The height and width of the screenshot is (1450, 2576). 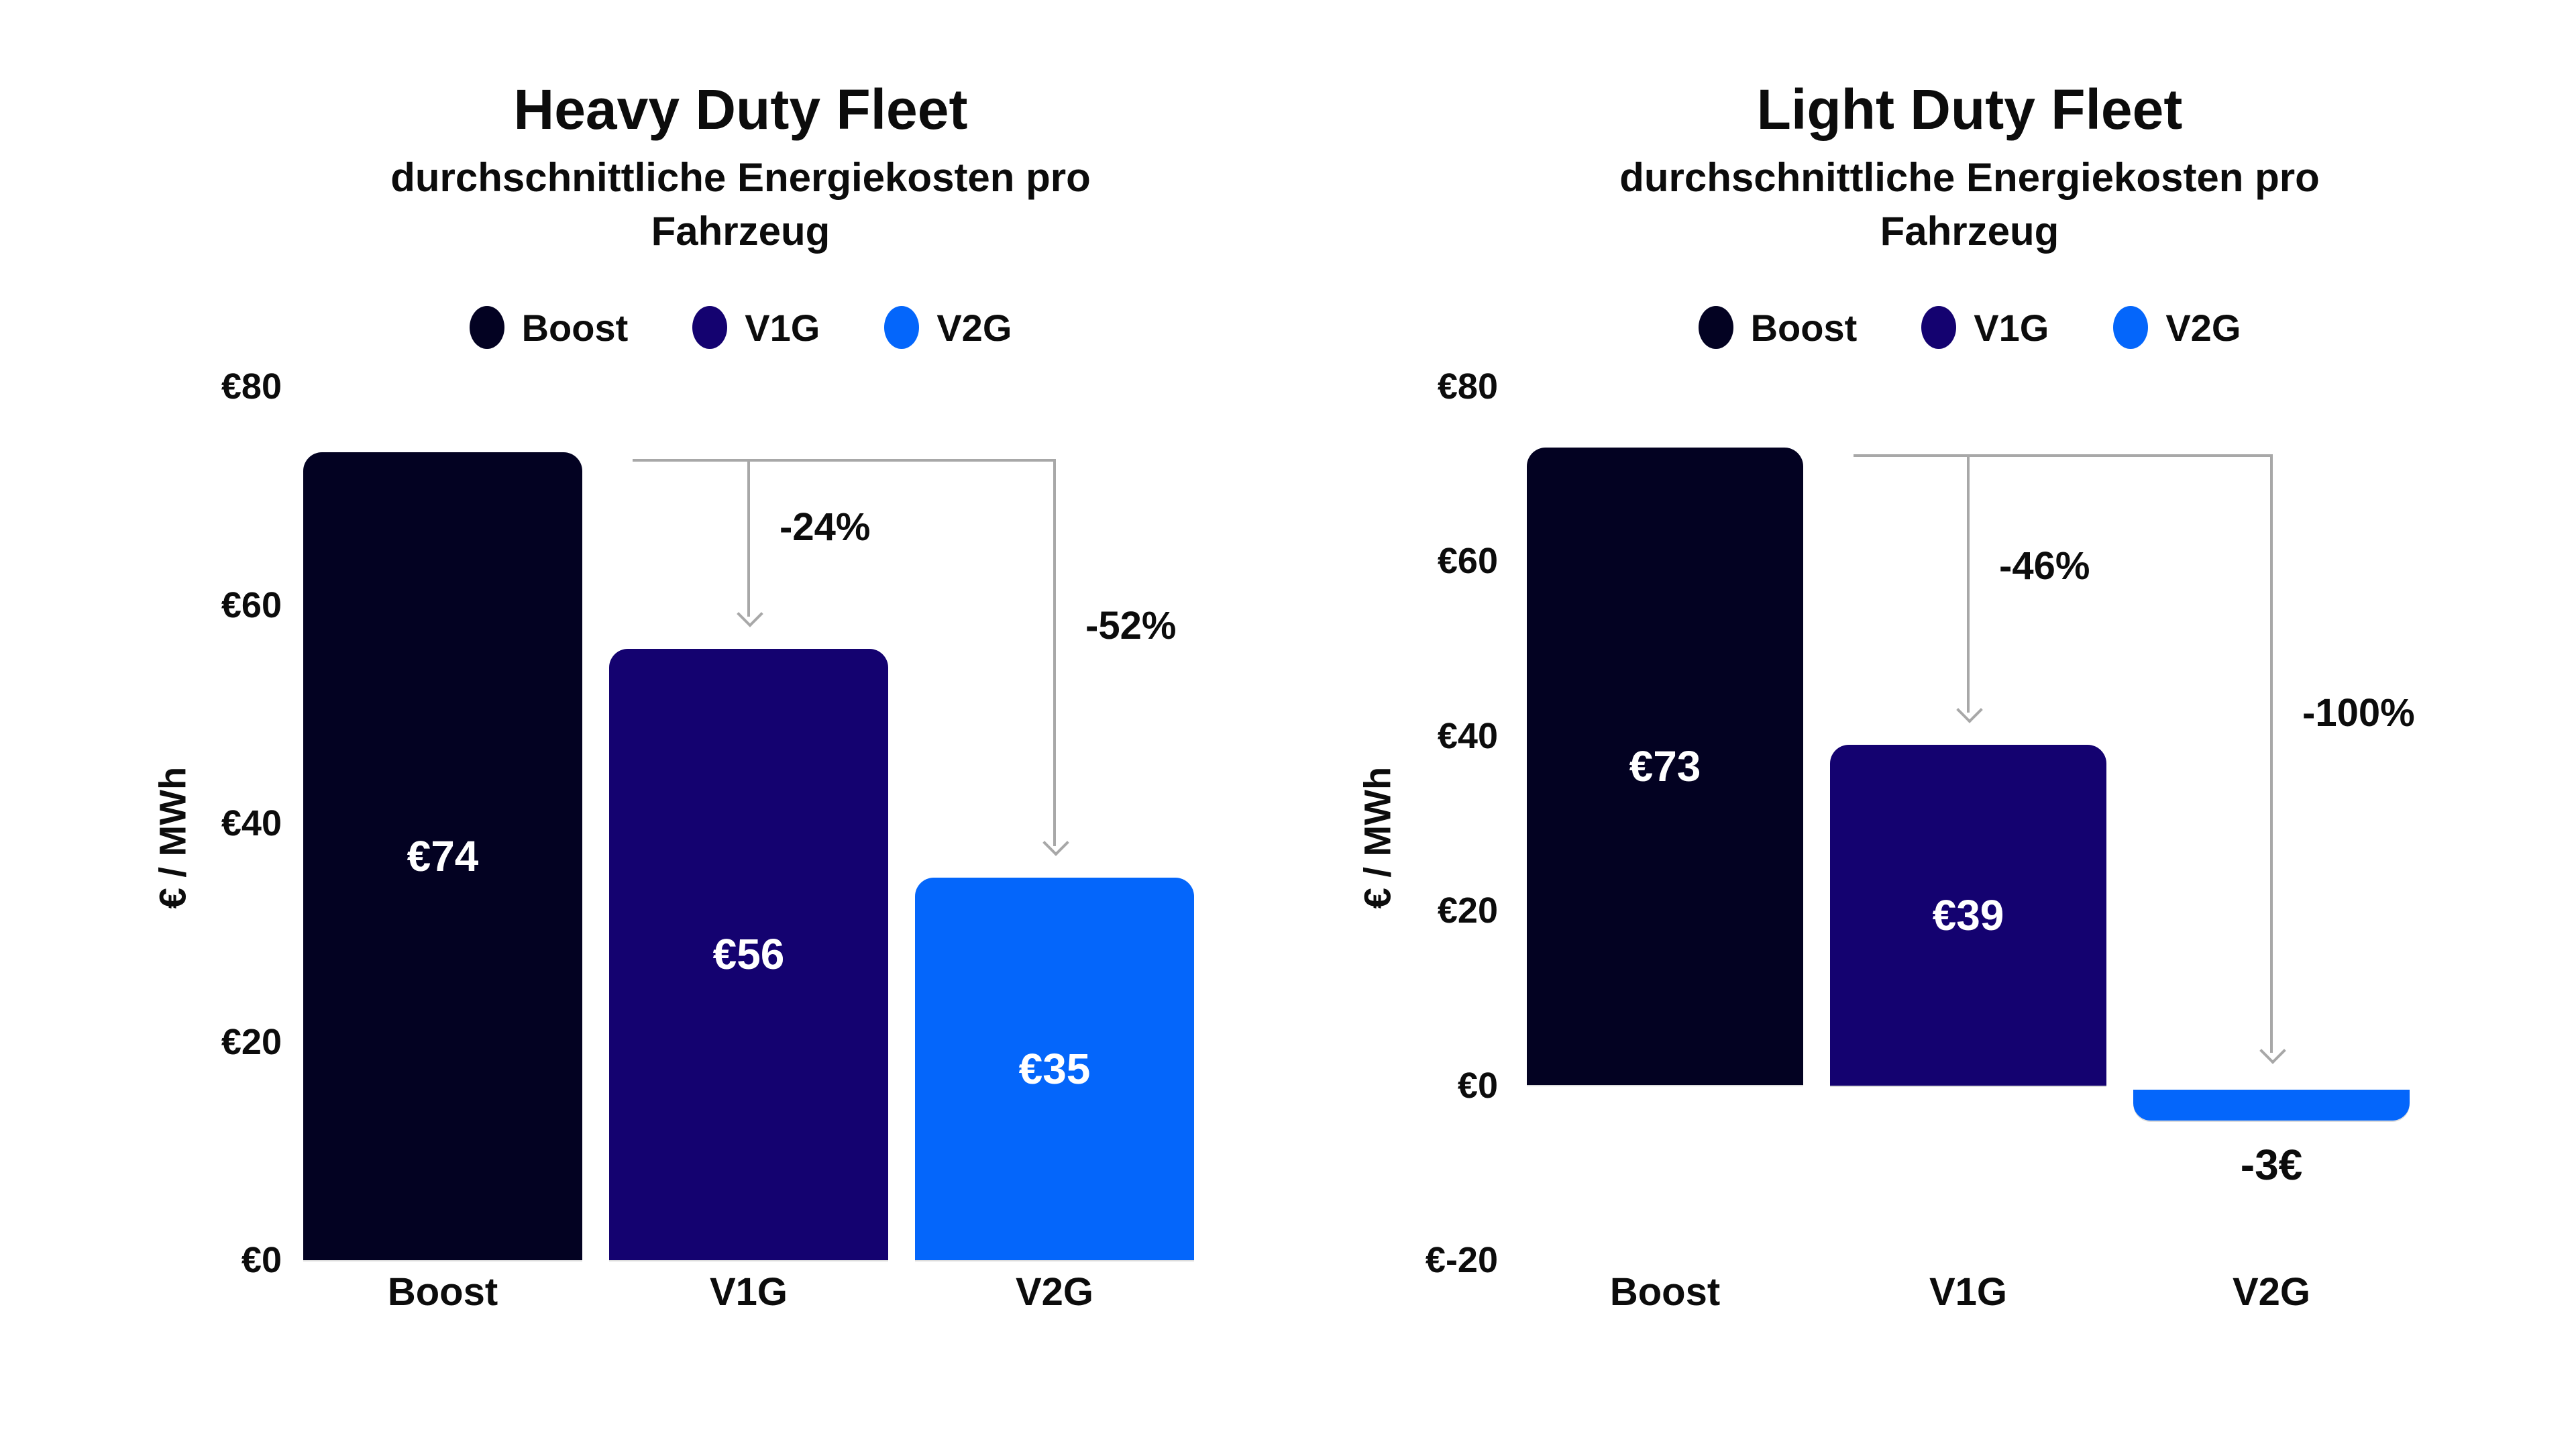 What do you see at coordinates (825, 527) in the screenshot?
I see `annotation-label: -24%` at bounding box center [825, 527].